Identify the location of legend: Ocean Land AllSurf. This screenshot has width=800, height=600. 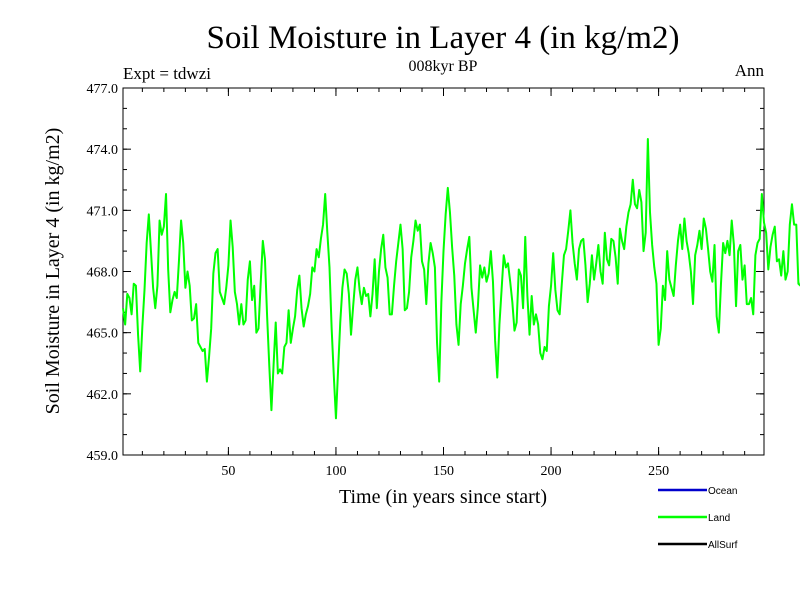
(698, 518).